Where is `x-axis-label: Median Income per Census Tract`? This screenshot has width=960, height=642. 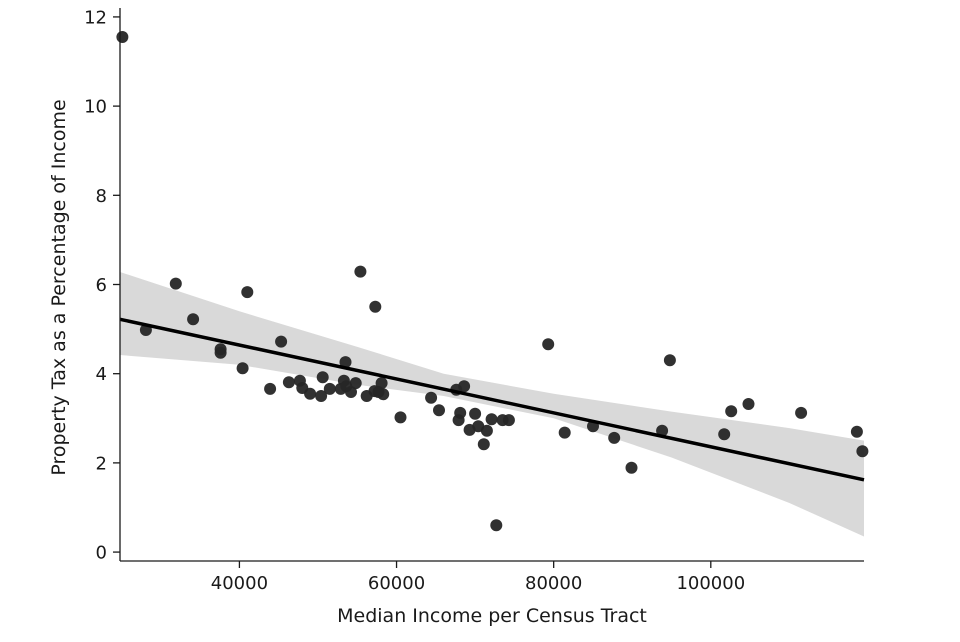 x-axis-label: Median Income per Census Tract is located at coordinates (492, 616).